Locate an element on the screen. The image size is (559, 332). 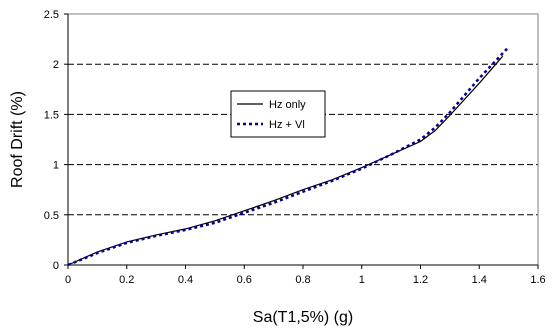
x-tick-label: 0.4 is located at coordinates (185, 280).